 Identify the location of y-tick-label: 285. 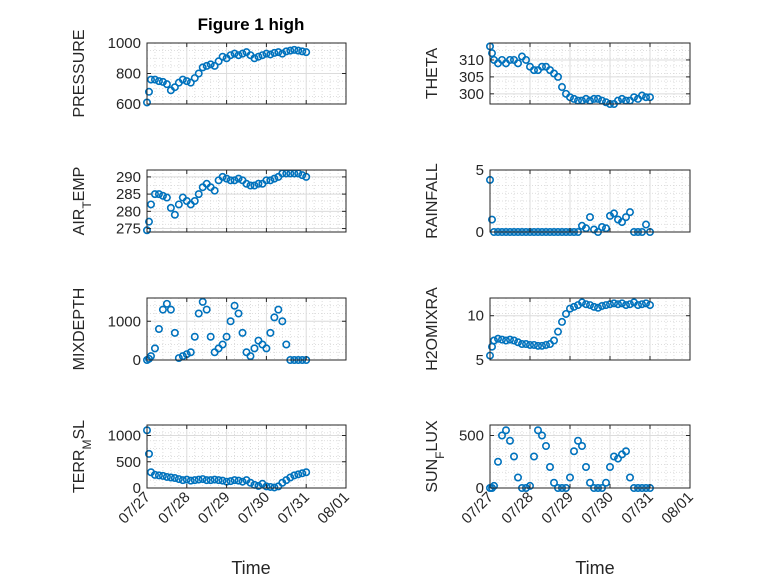
(128, 194).